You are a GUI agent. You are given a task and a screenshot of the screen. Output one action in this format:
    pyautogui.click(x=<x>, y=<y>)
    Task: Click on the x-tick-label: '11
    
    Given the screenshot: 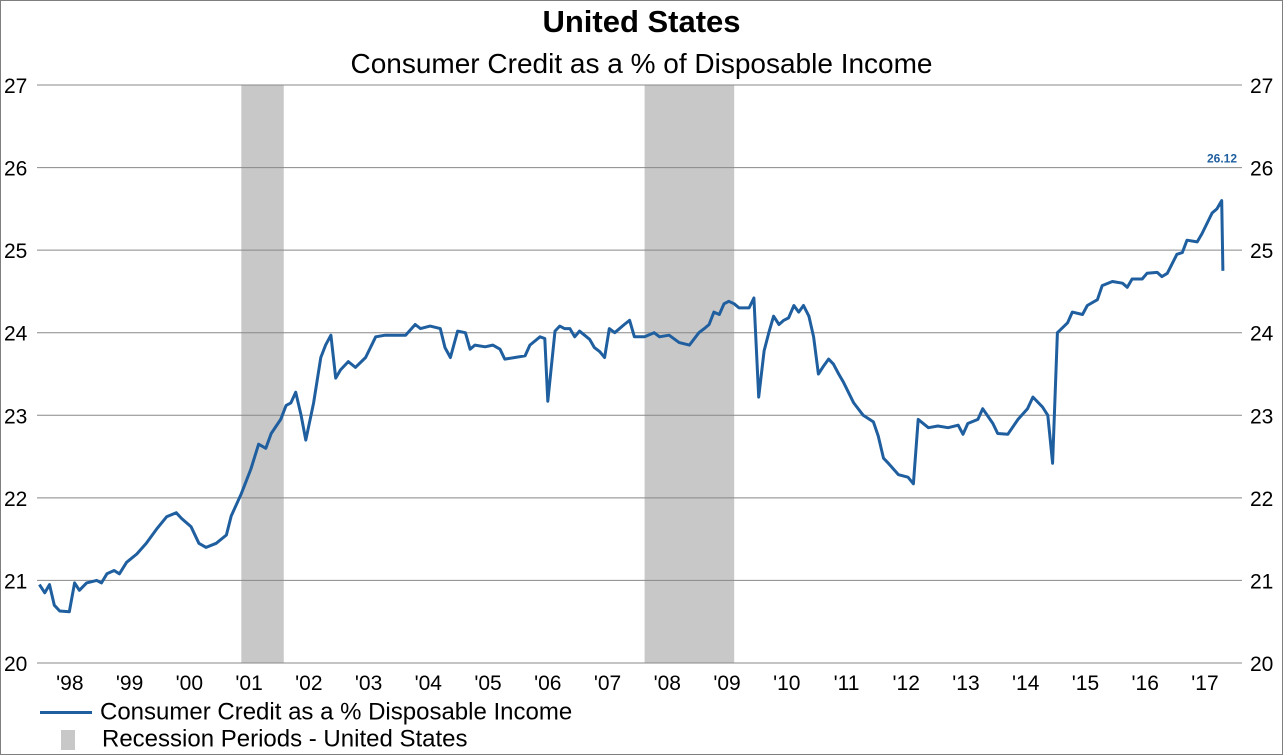 What is the action you would take?
    pyautogui.click(x=847, y=683)
    